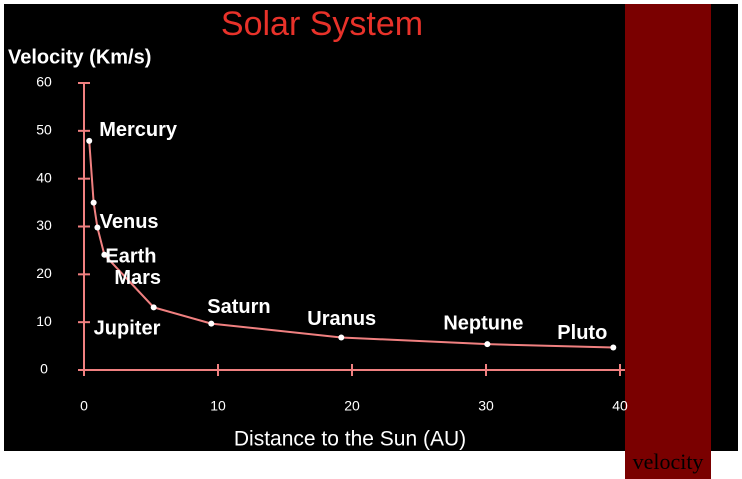  Describe the element at coordinates (84, 406) in the screenshot. I see `x-tick-label: 0` at that location.